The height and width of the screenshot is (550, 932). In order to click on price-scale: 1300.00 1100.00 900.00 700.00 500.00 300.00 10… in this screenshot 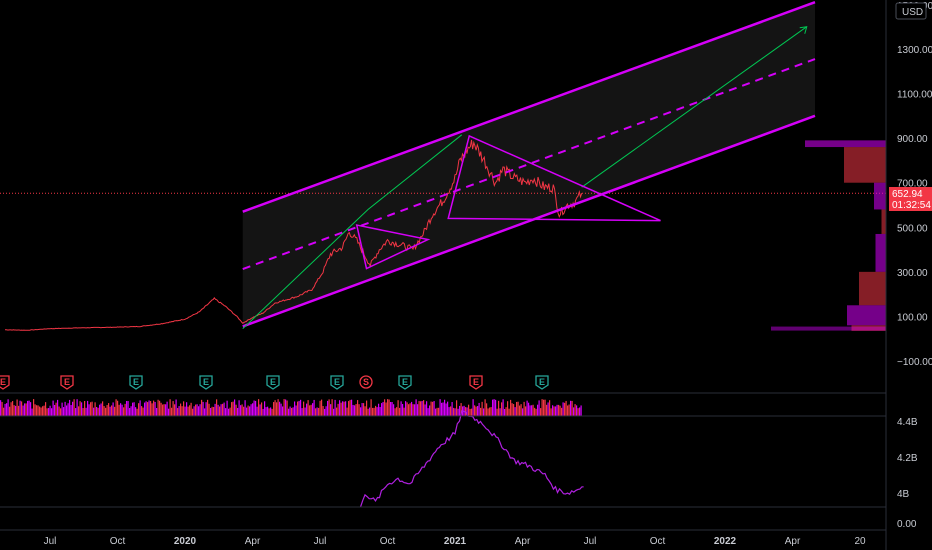, I will do `click(914, 206)`.